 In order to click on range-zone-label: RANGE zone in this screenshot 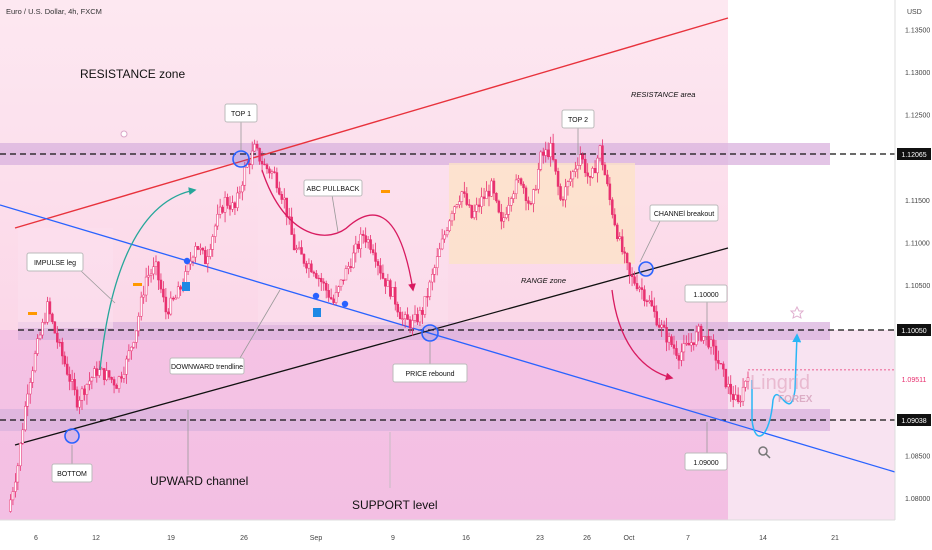, I will do `click(543, 280)`.